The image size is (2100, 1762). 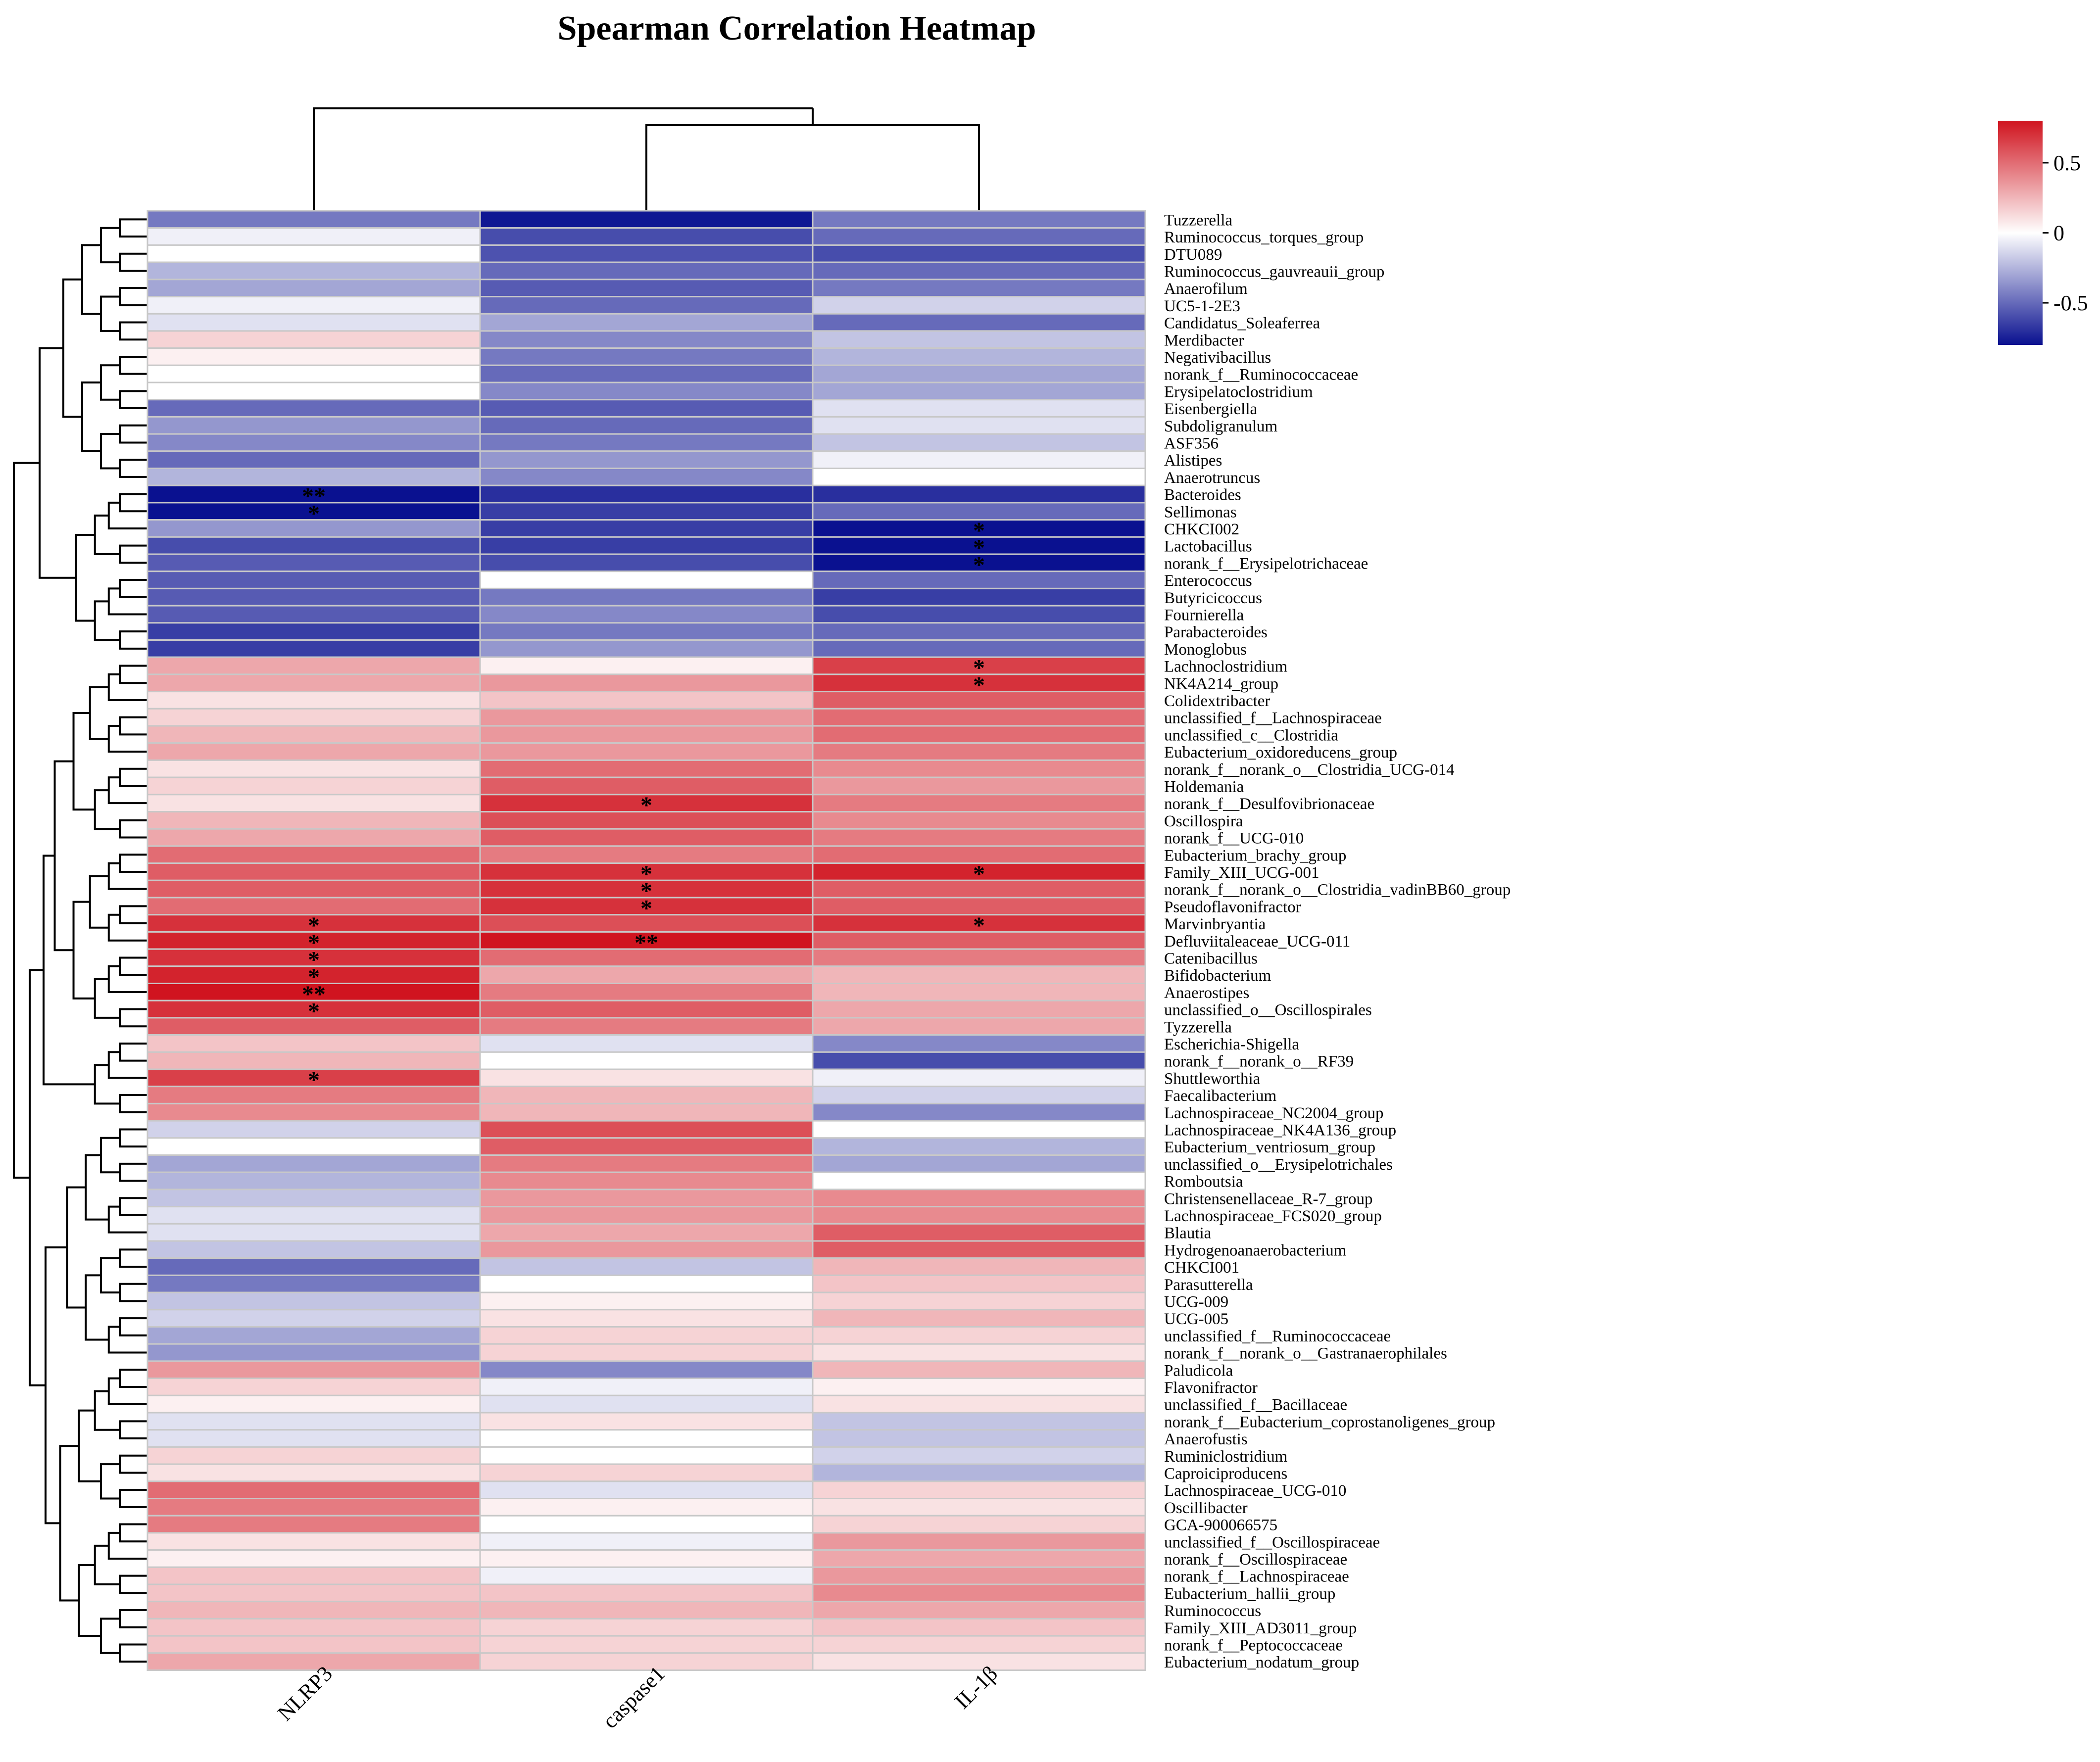 I want to click on row-label: UC5-1-2E3, so click(x=1202, y=306).